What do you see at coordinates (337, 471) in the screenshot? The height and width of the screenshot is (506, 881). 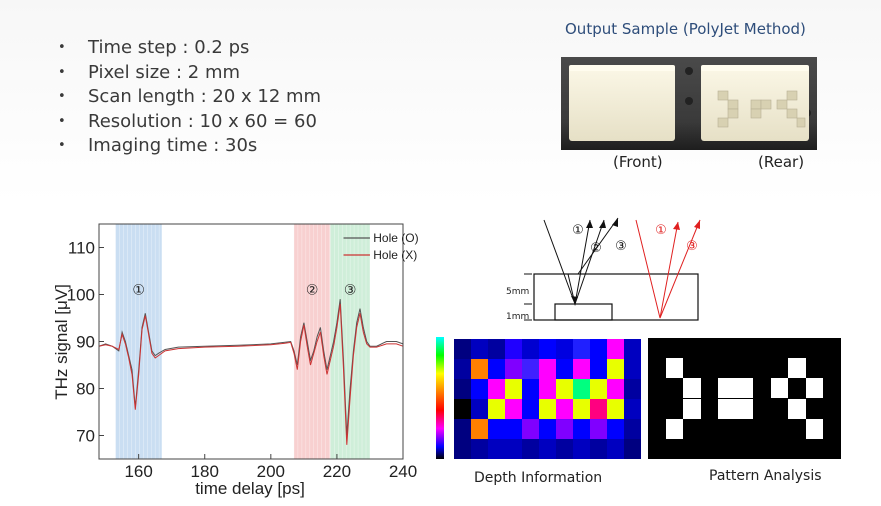 I see `x-tick-label: 220` at bounding box center [337, 471].